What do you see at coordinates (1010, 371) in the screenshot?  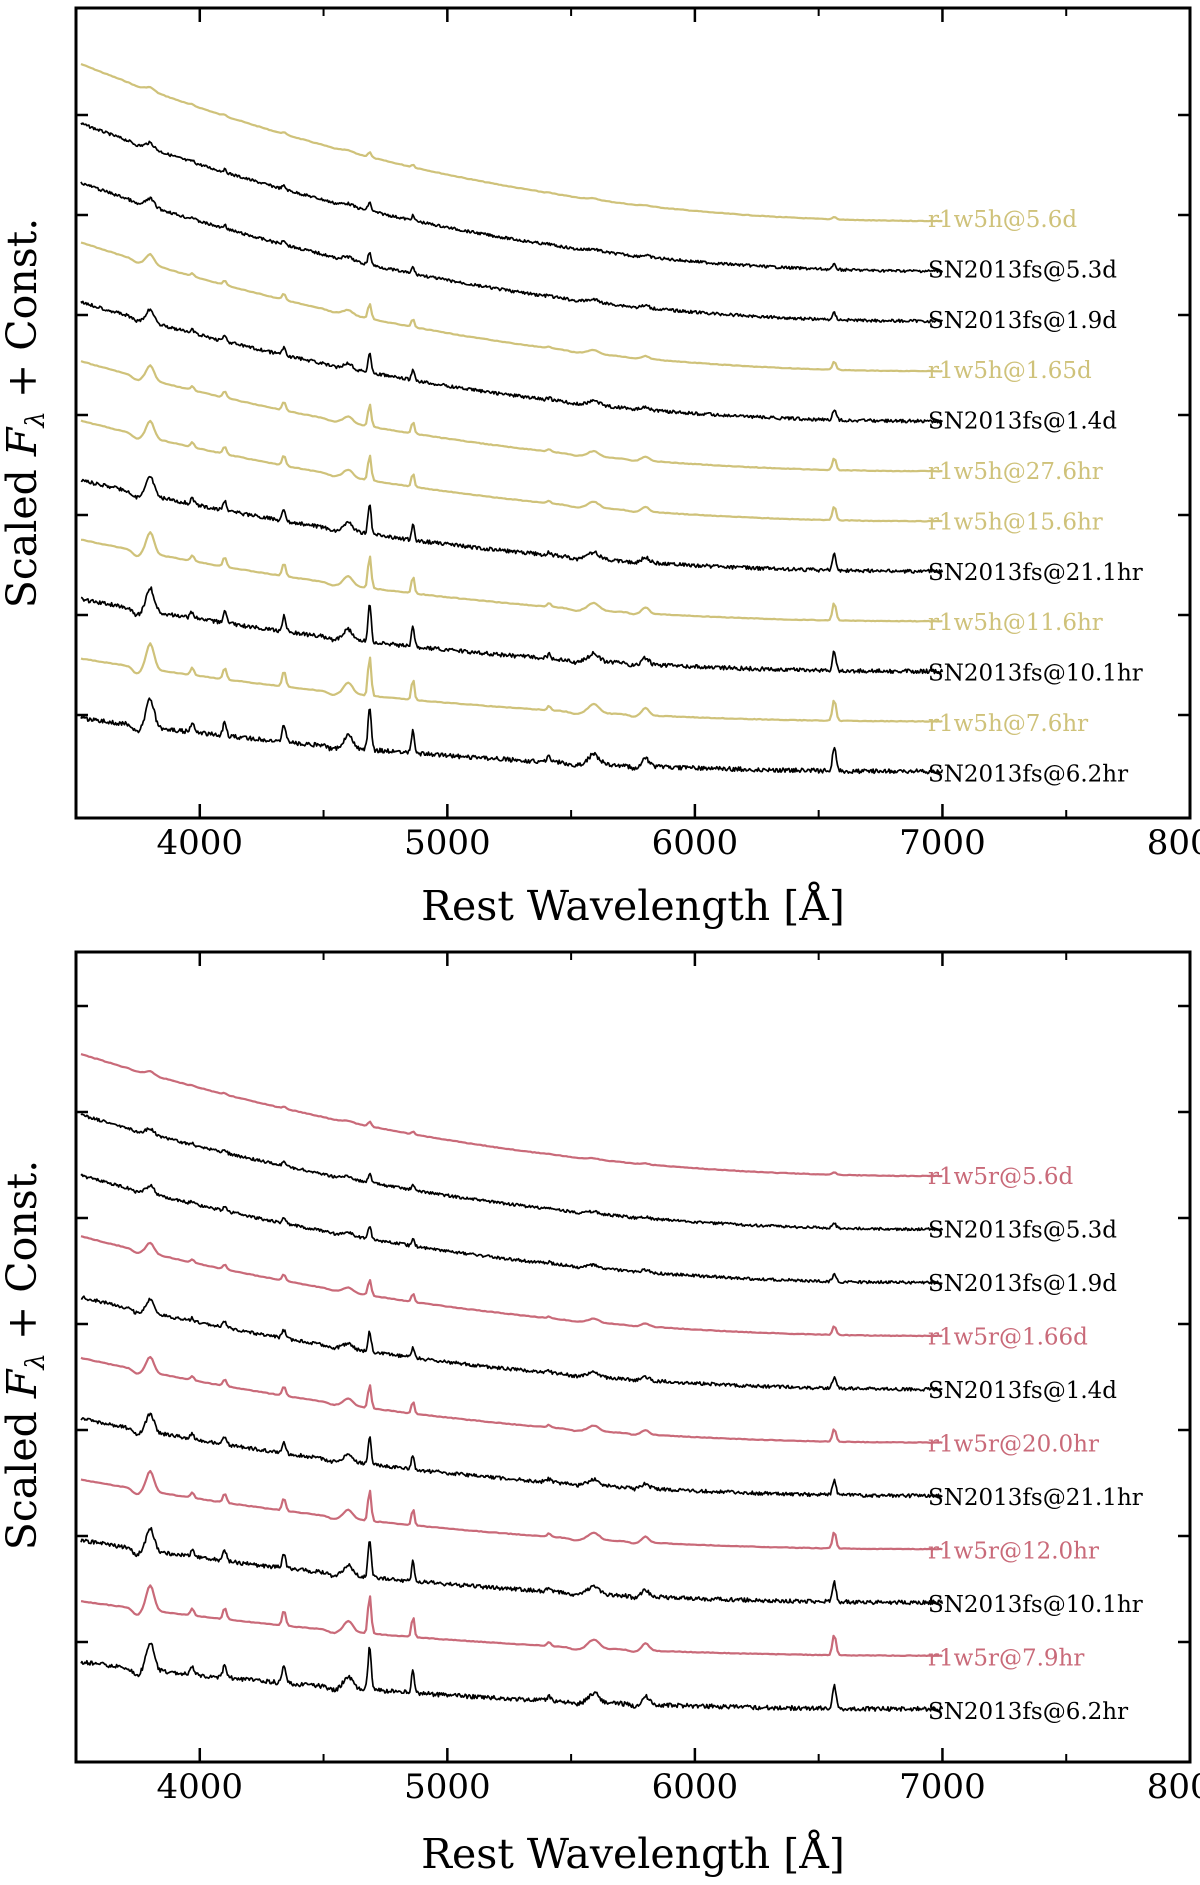 I see `series-label: r1w5h@1.65d` at bounding box center [1010, 371].